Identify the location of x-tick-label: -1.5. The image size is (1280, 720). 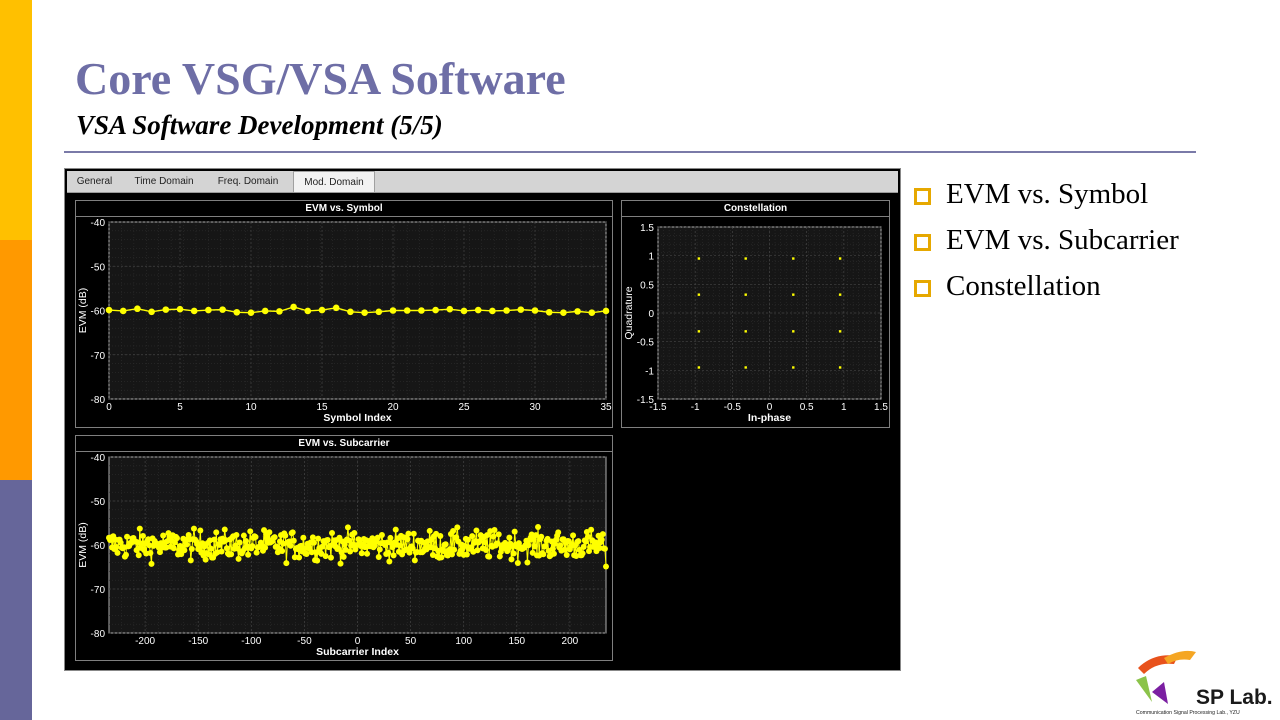
(658, 407).